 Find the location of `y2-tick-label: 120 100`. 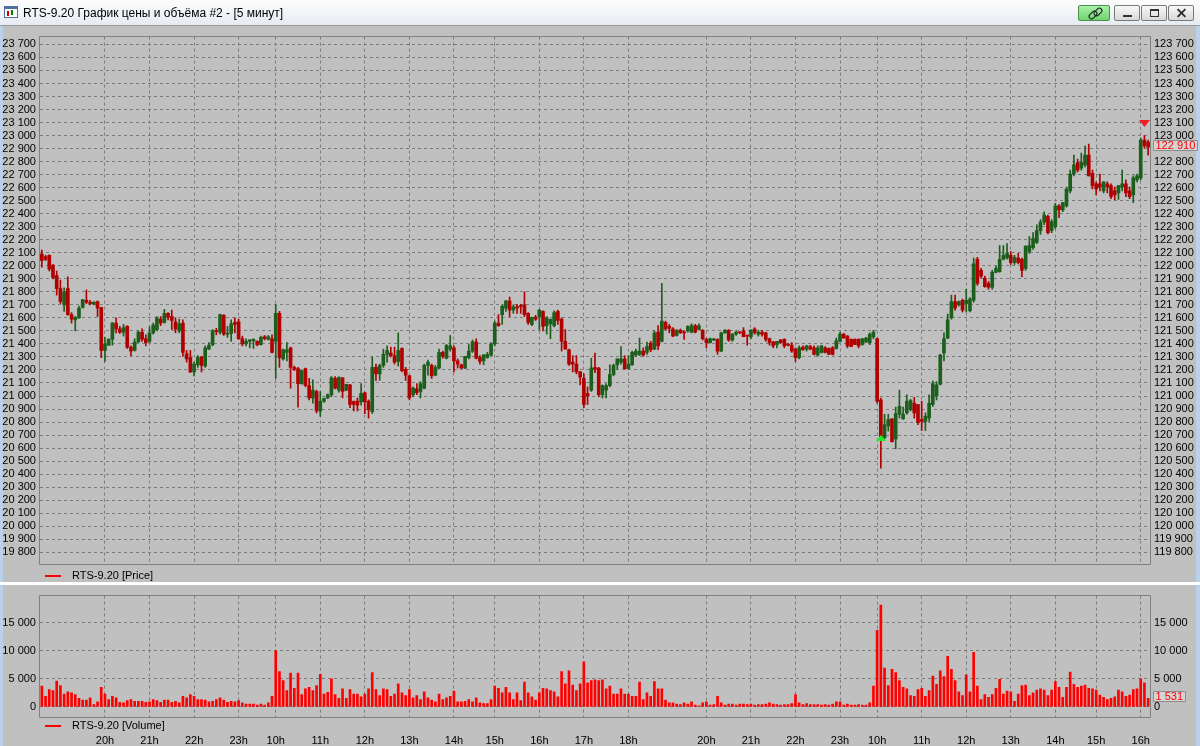

y2-tick-label: 120 100 is located at coordinates (1174, 512).